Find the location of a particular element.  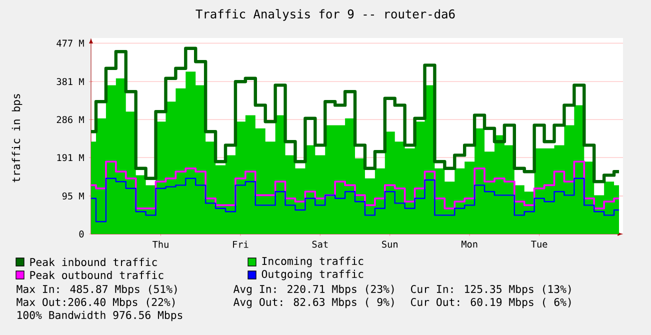

y-tick-label: 381 M is located at coordinates (70, 82).